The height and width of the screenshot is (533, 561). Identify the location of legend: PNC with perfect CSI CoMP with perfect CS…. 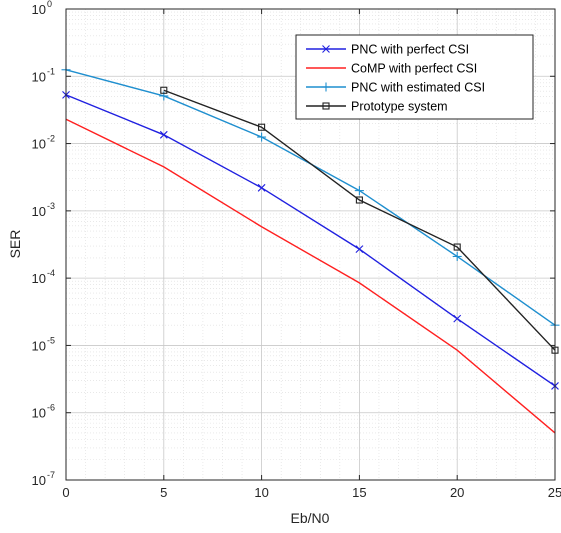
(414, 77).